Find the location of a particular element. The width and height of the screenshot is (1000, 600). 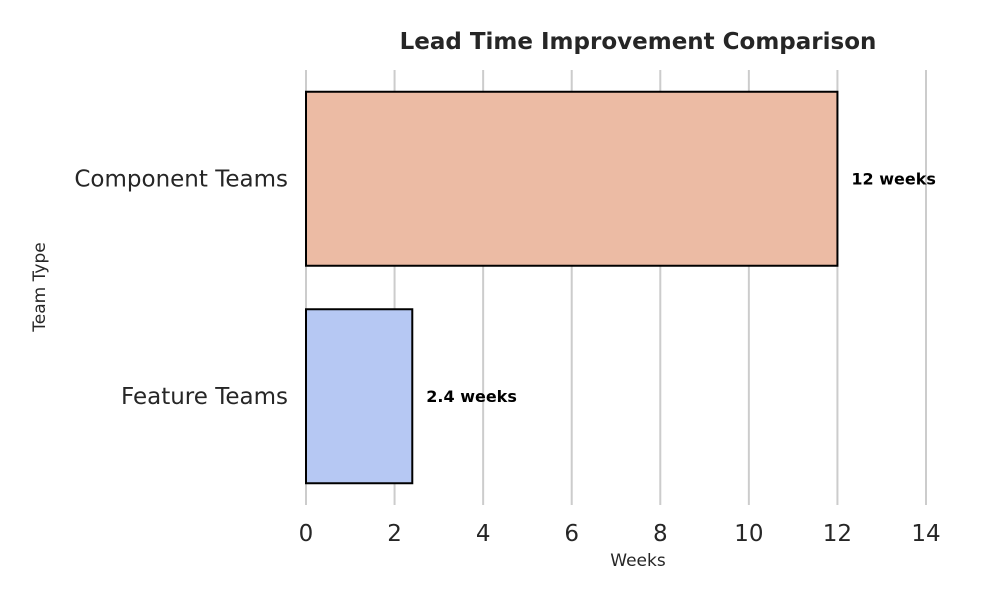

x-tick-label: 0 is located at coordinates (306, 534).